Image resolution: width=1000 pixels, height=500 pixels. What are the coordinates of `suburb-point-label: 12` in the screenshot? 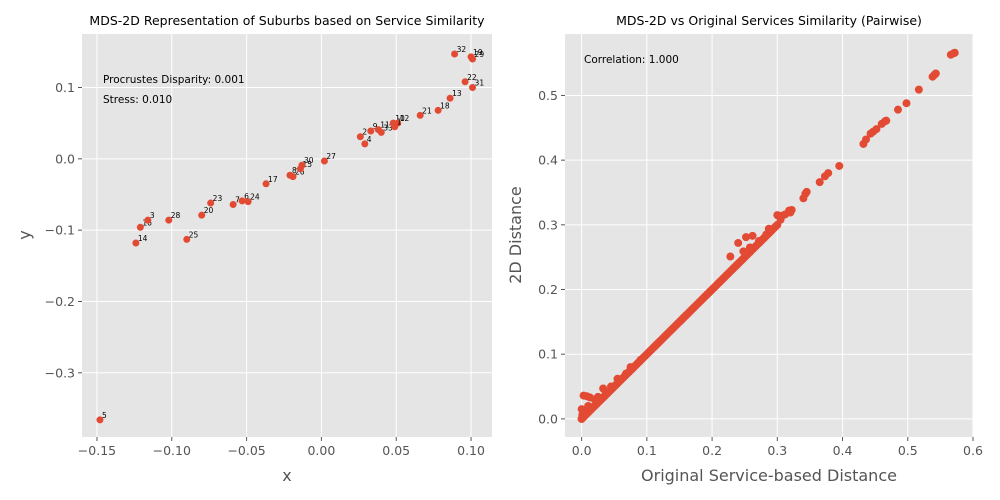 It's located at (405, 118).